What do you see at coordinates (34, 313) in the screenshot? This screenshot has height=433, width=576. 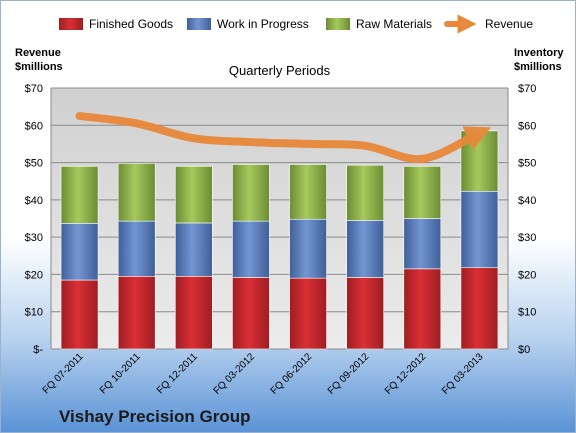 I see `left-tick-label: $10` at bounding box center [34, 313].